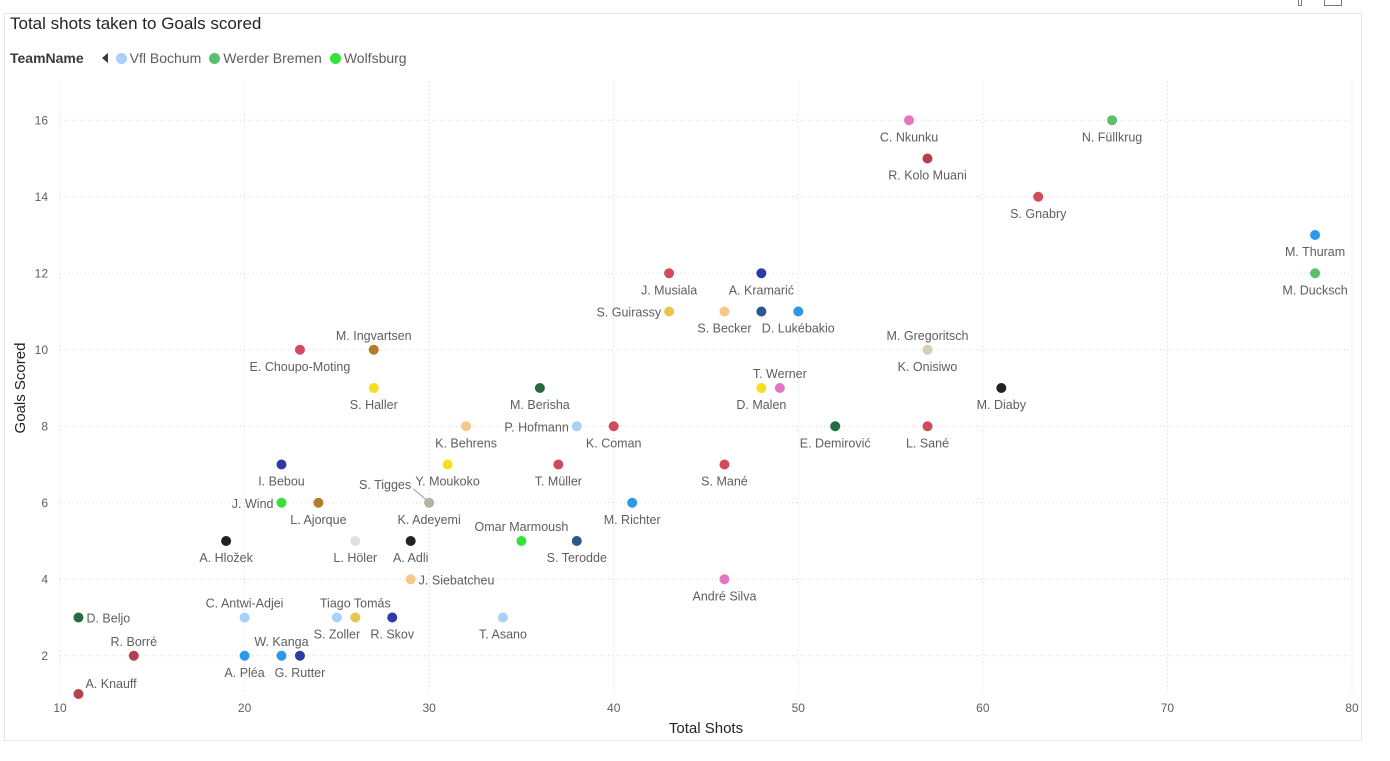  What do you see at coordinates (42, 120) in the screenshot?
I see `y-tick-label: 16` at bounding box center [42, 120].